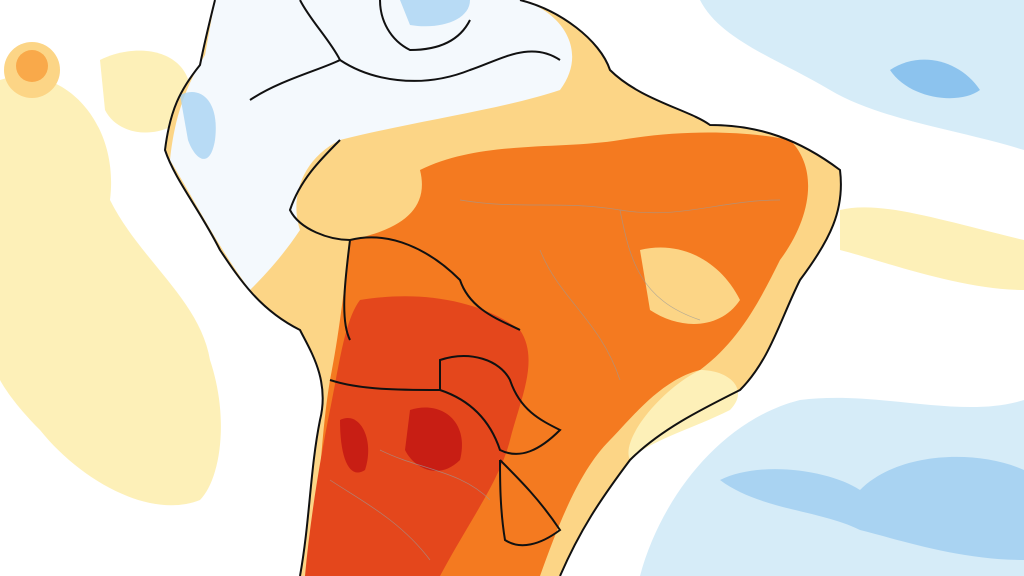  Describe the element at coordinates (862, 75) in the screenshot. I see `atlantic-cool-north` at that location.